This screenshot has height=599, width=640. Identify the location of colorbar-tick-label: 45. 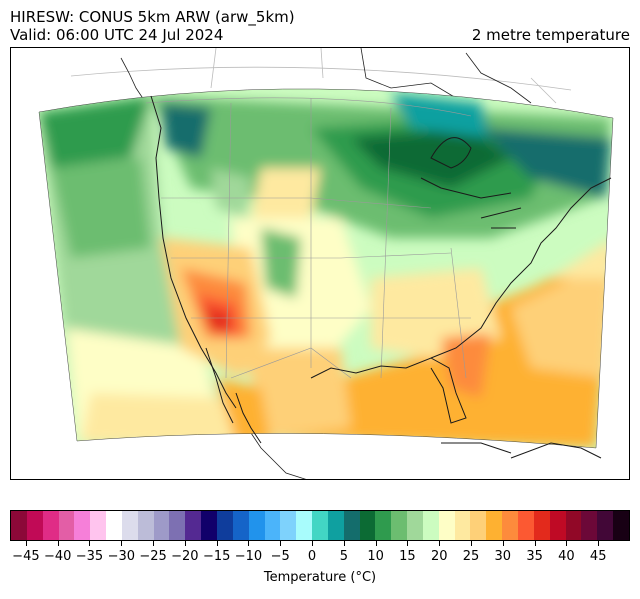
(598, 556).